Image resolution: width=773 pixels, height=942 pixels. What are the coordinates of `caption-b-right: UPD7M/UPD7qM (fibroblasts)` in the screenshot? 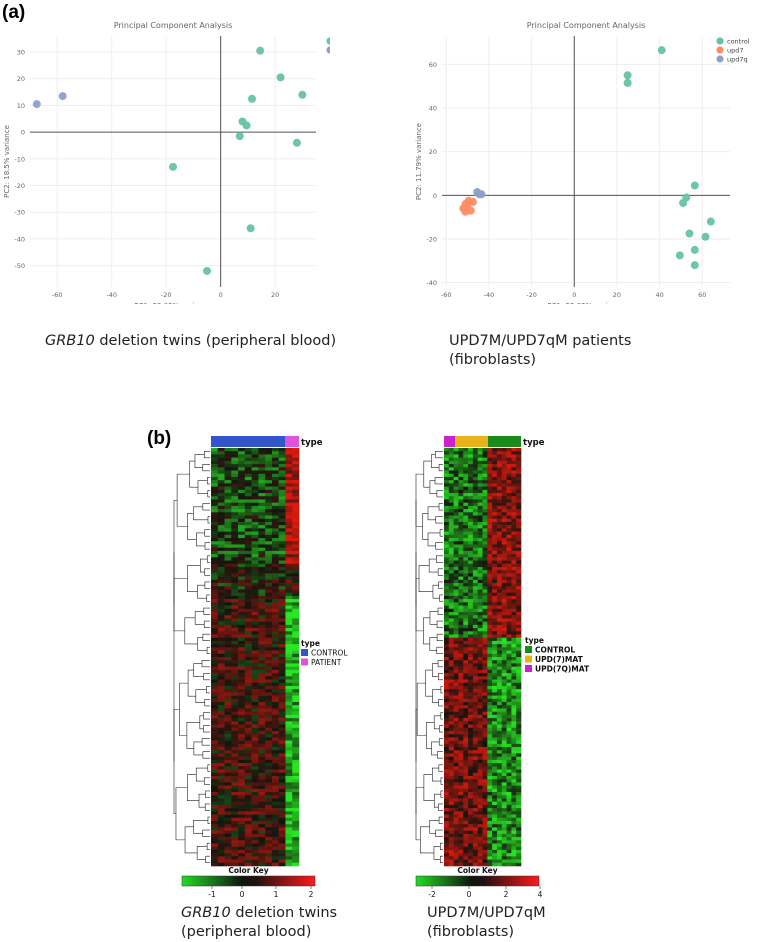 It's located at (486, 923).